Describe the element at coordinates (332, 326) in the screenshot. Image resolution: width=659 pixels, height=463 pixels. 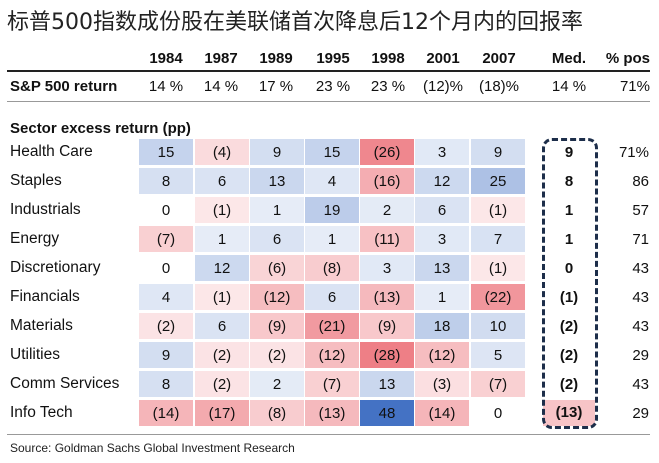
I see `heatmap-cell: (21)` at that location.